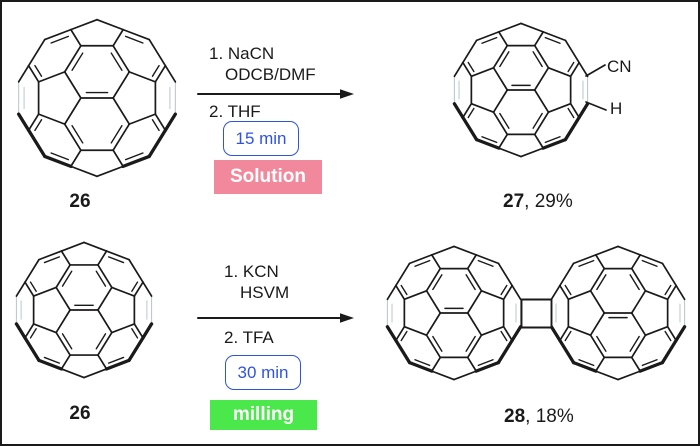 This screenshot has height=446, width=700. Describe the element at coordinates (242, 53) in the screenshot. I see `reagent-line1: 1. NaCN` at that location.